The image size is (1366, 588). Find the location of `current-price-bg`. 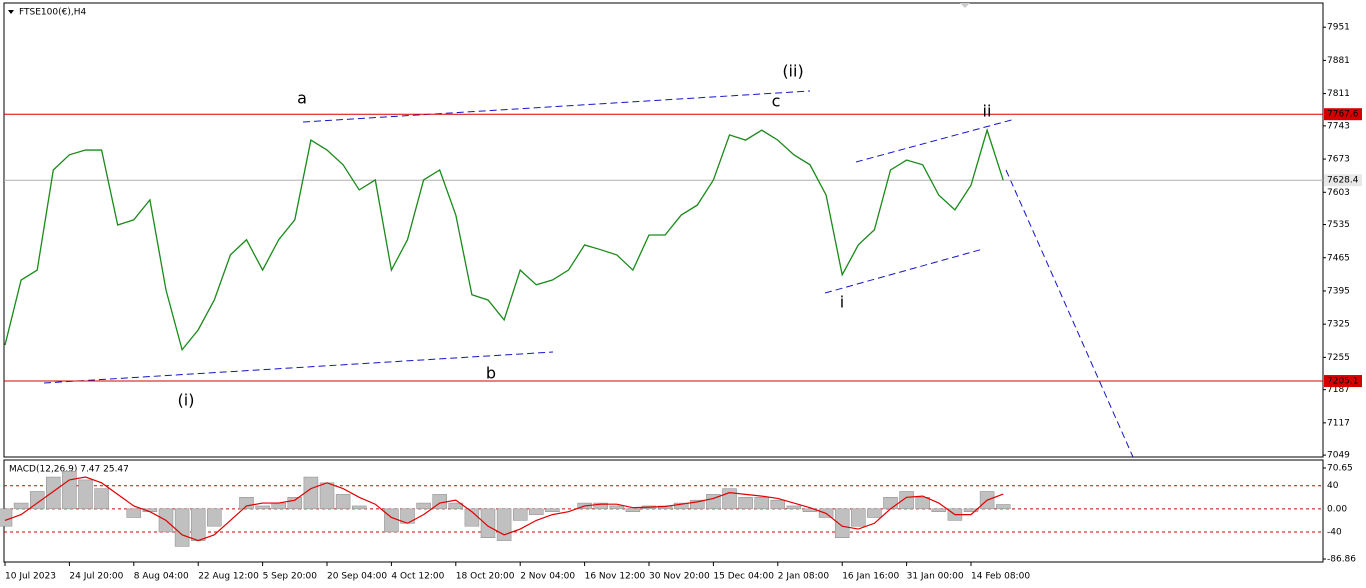

current-price-bg is located at coordinates (1343, 180).